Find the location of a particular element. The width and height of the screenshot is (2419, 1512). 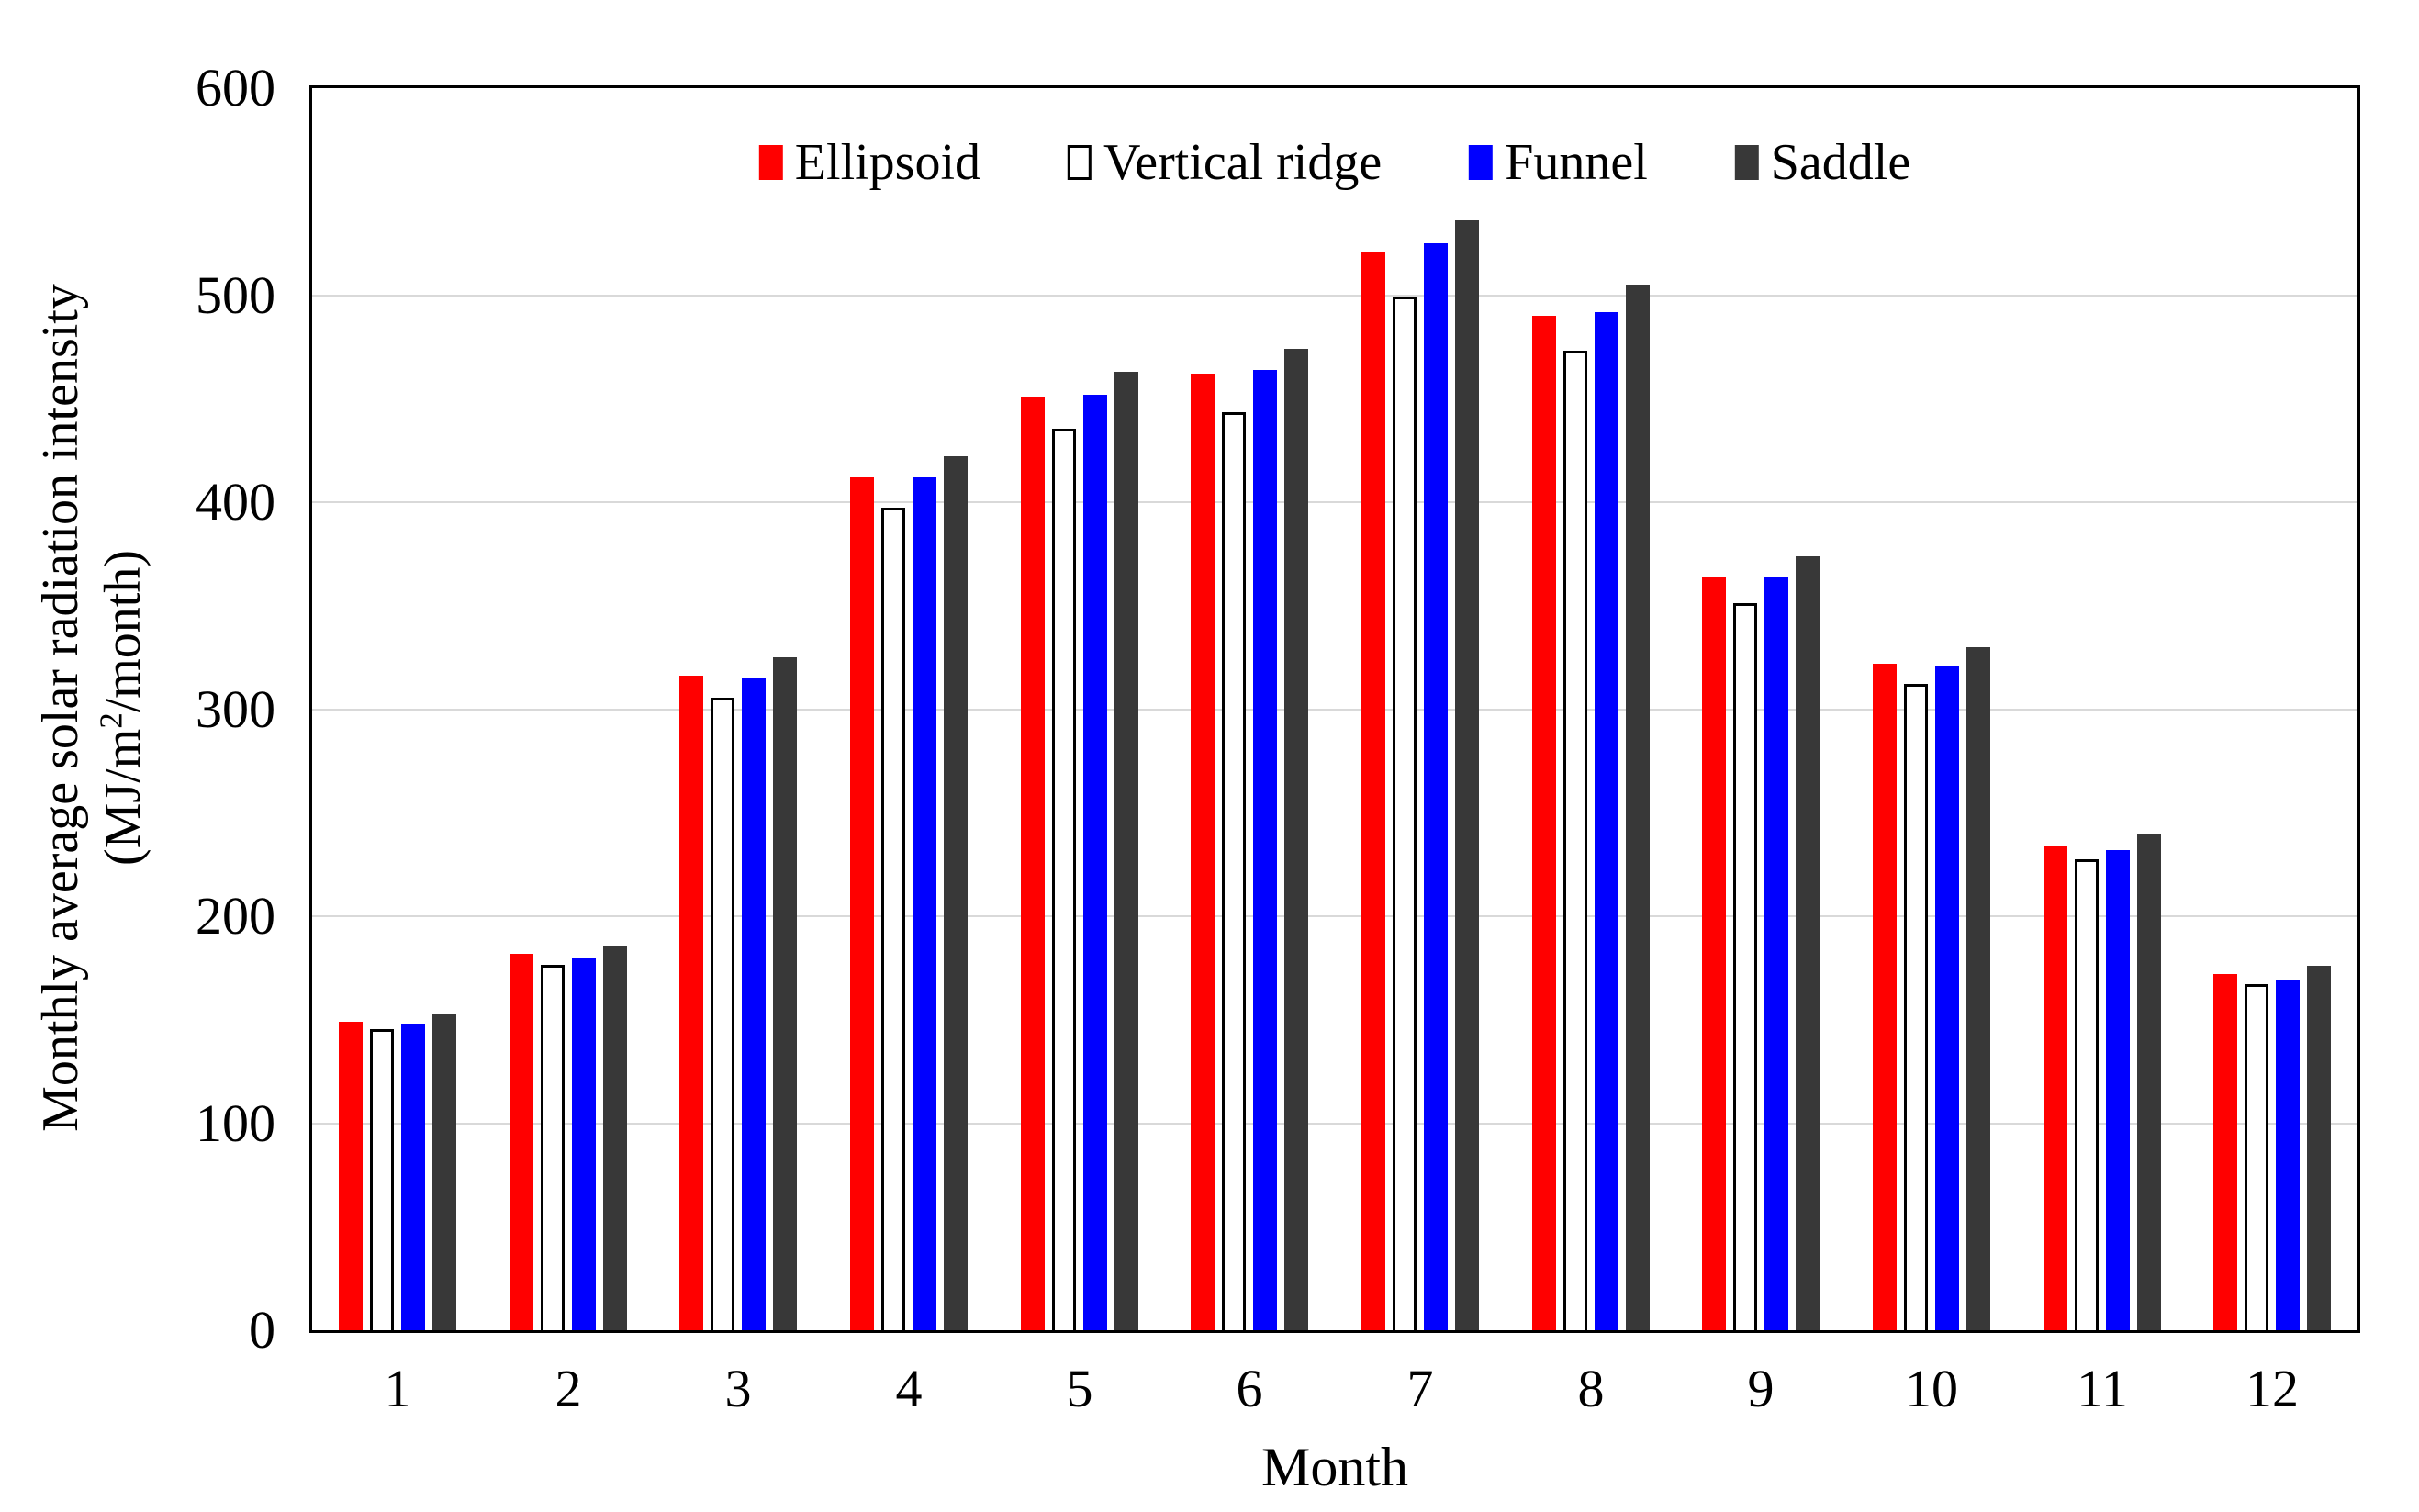

legend-item-ellipsoid: Ellipsoid is located at coordinates (869, 162).